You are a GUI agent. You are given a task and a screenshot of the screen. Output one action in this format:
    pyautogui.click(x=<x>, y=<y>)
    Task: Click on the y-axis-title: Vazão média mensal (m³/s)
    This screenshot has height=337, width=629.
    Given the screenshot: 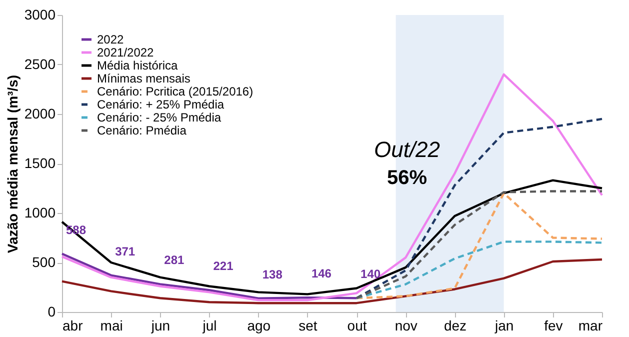 What is the action you would take?
    pyautogui.click(x=12, y=164)
    